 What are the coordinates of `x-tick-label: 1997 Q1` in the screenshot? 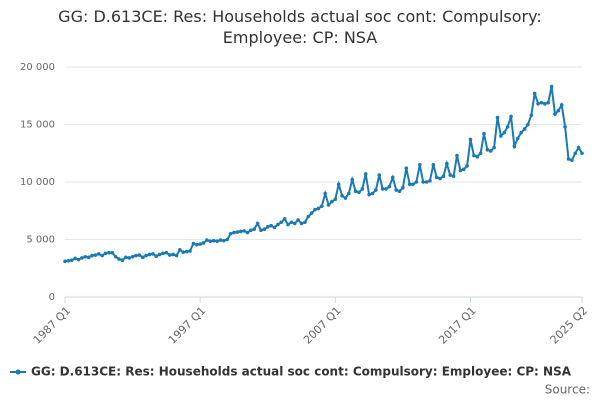 It's located at (187, 325).